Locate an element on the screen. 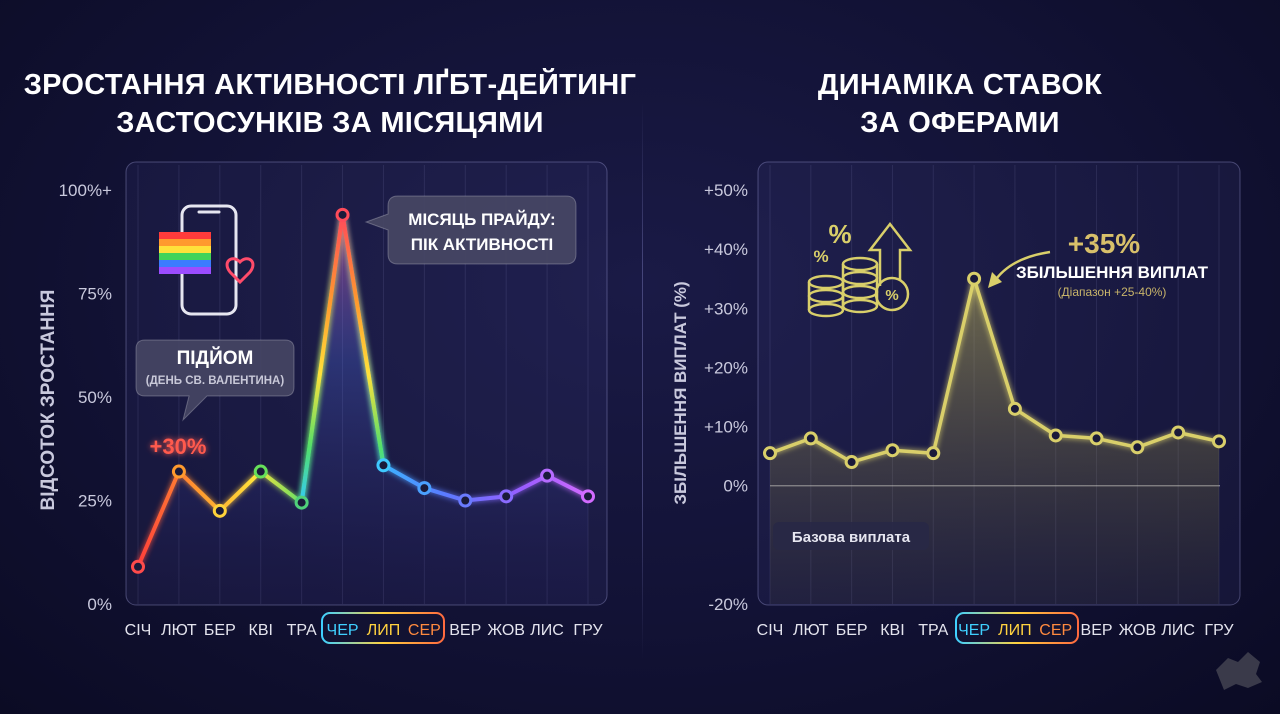  pride-callout-line-1: МІСЯЦЬ ПРАЙДУ: is located at coordinates (481, 219).